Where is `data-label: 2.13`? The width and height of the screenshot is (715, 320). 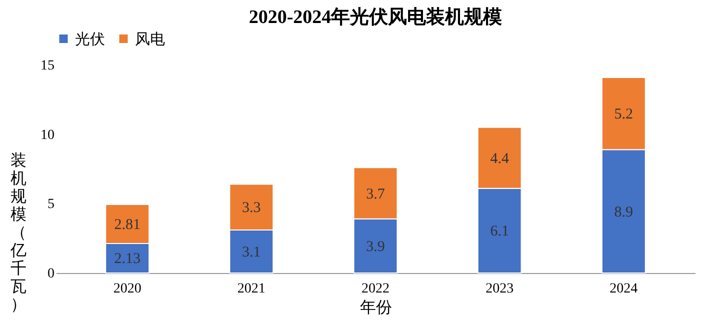 data-label: 2.13 is located at coordinates (127, 259).